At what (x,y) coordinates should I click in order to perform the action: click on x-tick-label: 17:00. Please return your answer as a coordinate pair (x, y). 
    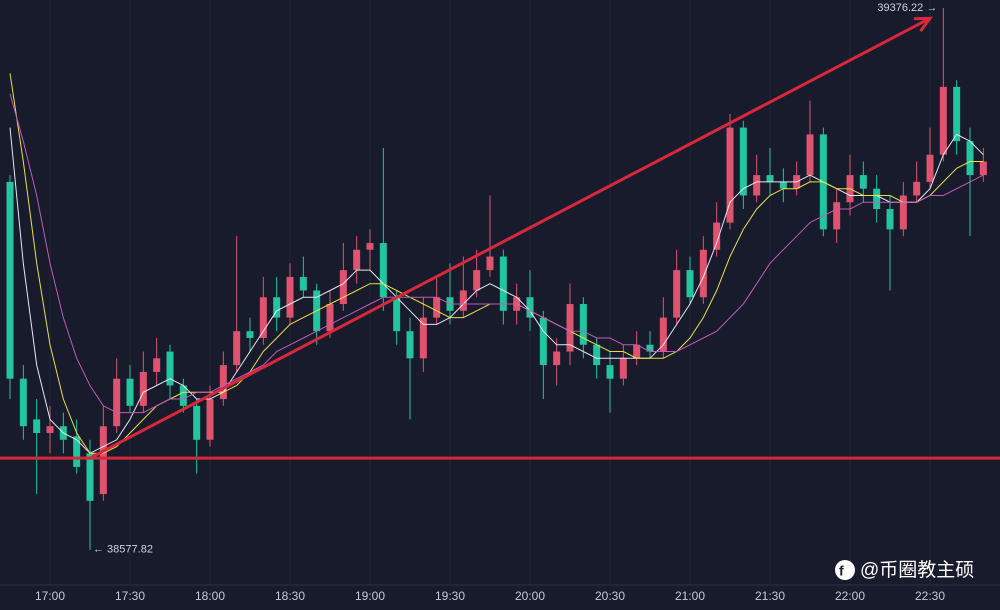
    Looking at the image, I should click on (50, 596).